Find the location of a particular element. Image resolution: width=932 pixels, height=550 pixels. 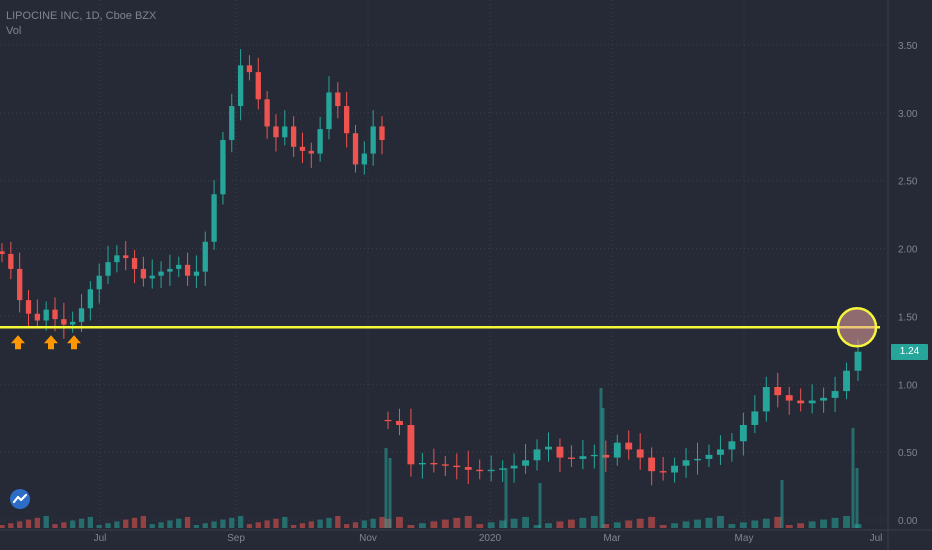

x-tick-label: Sep is located at coordinates (236, 538).